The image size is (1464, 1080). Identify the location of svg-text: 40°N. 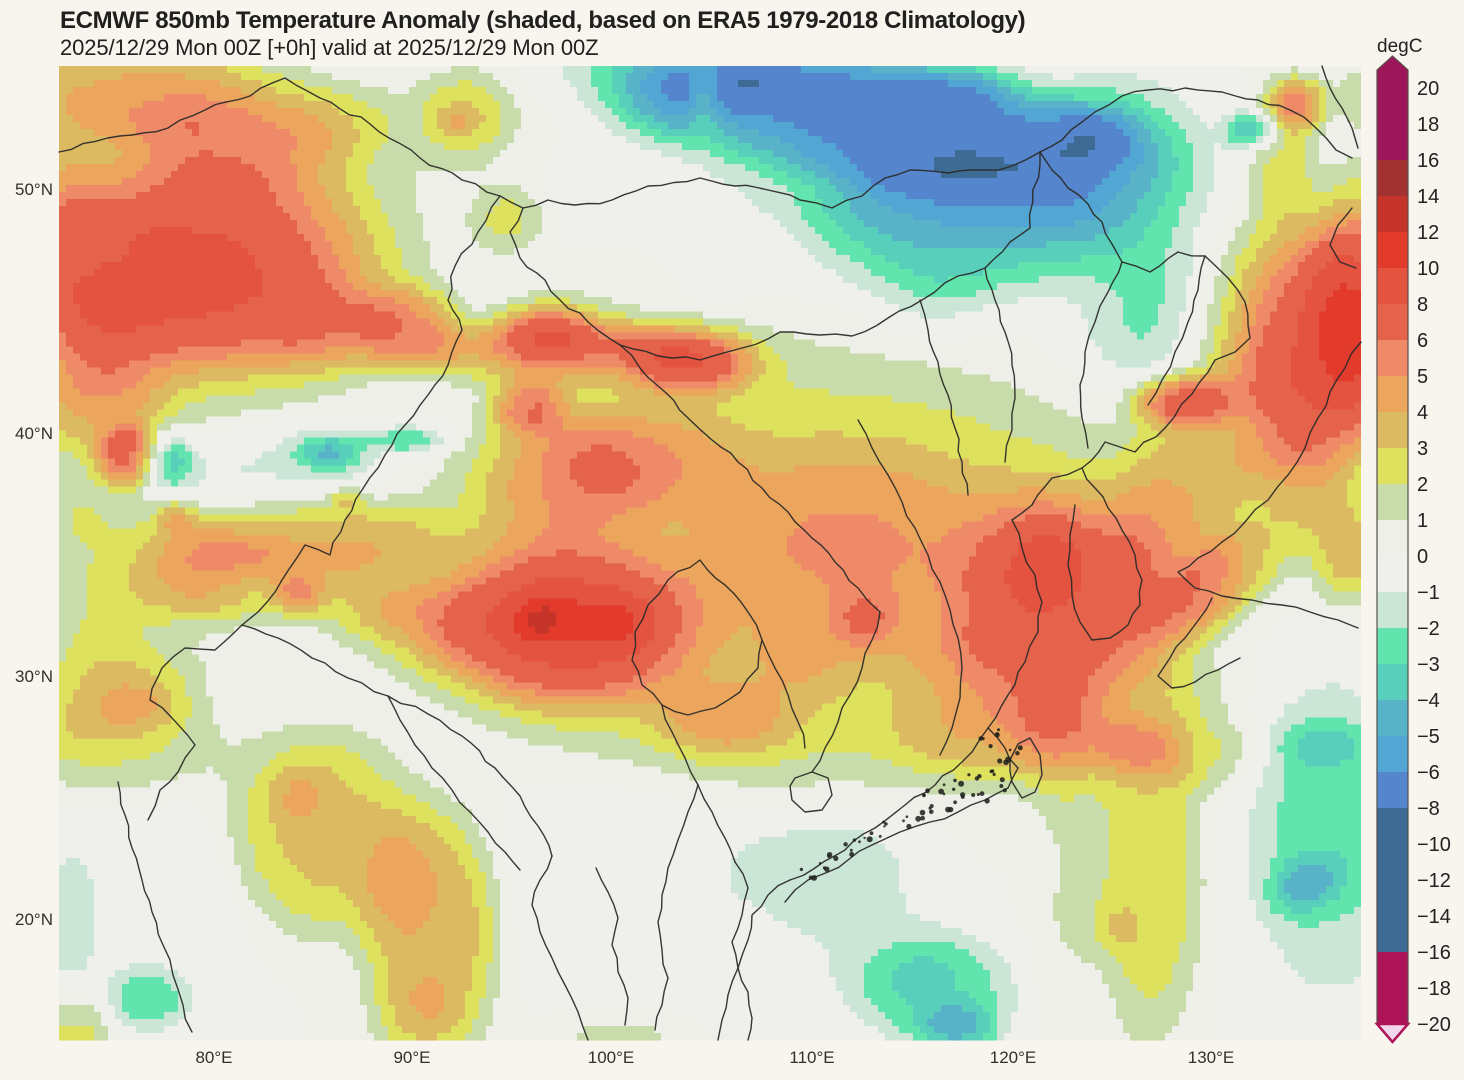
(34, 433).